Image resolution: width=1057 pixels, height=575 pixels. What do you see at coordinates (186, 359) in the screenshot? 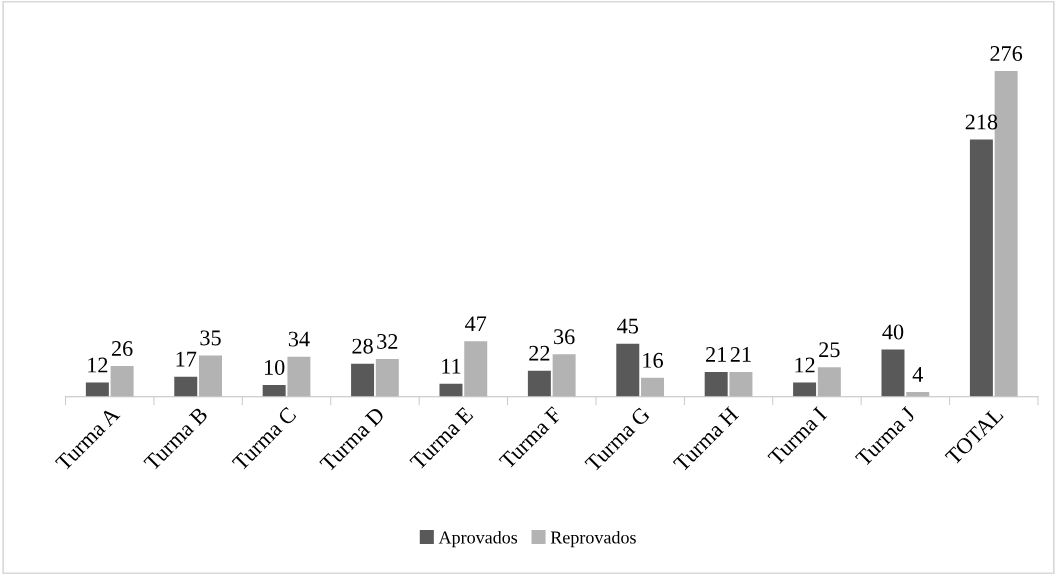
I see `data-label: 17` at bounding box center [186, 359].